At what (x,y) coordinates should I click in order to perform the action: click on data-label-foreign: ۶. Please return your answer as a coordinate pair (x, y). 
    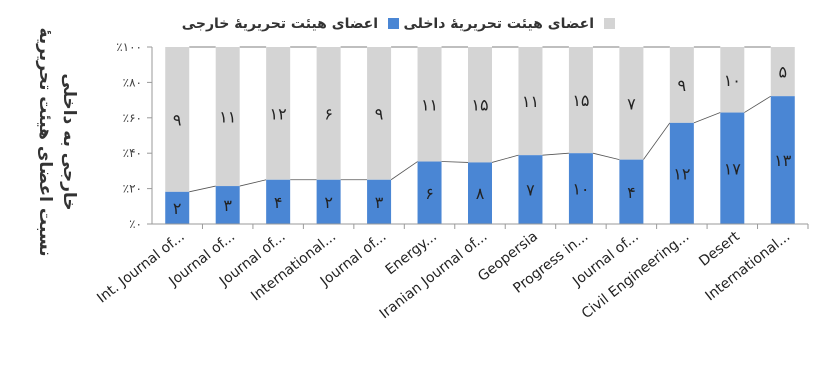
    Looking at the image, I should click on (429, 193).